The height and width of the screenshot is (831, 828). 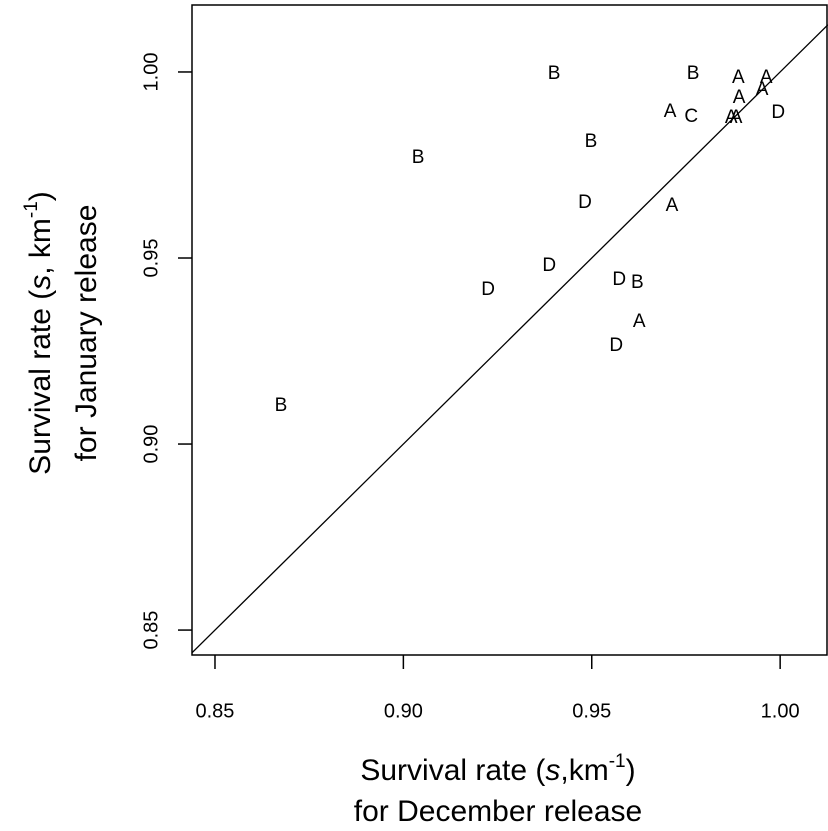 I want to click on axis-label: Survival rate (s,km-1), so click(x=497, y=769).